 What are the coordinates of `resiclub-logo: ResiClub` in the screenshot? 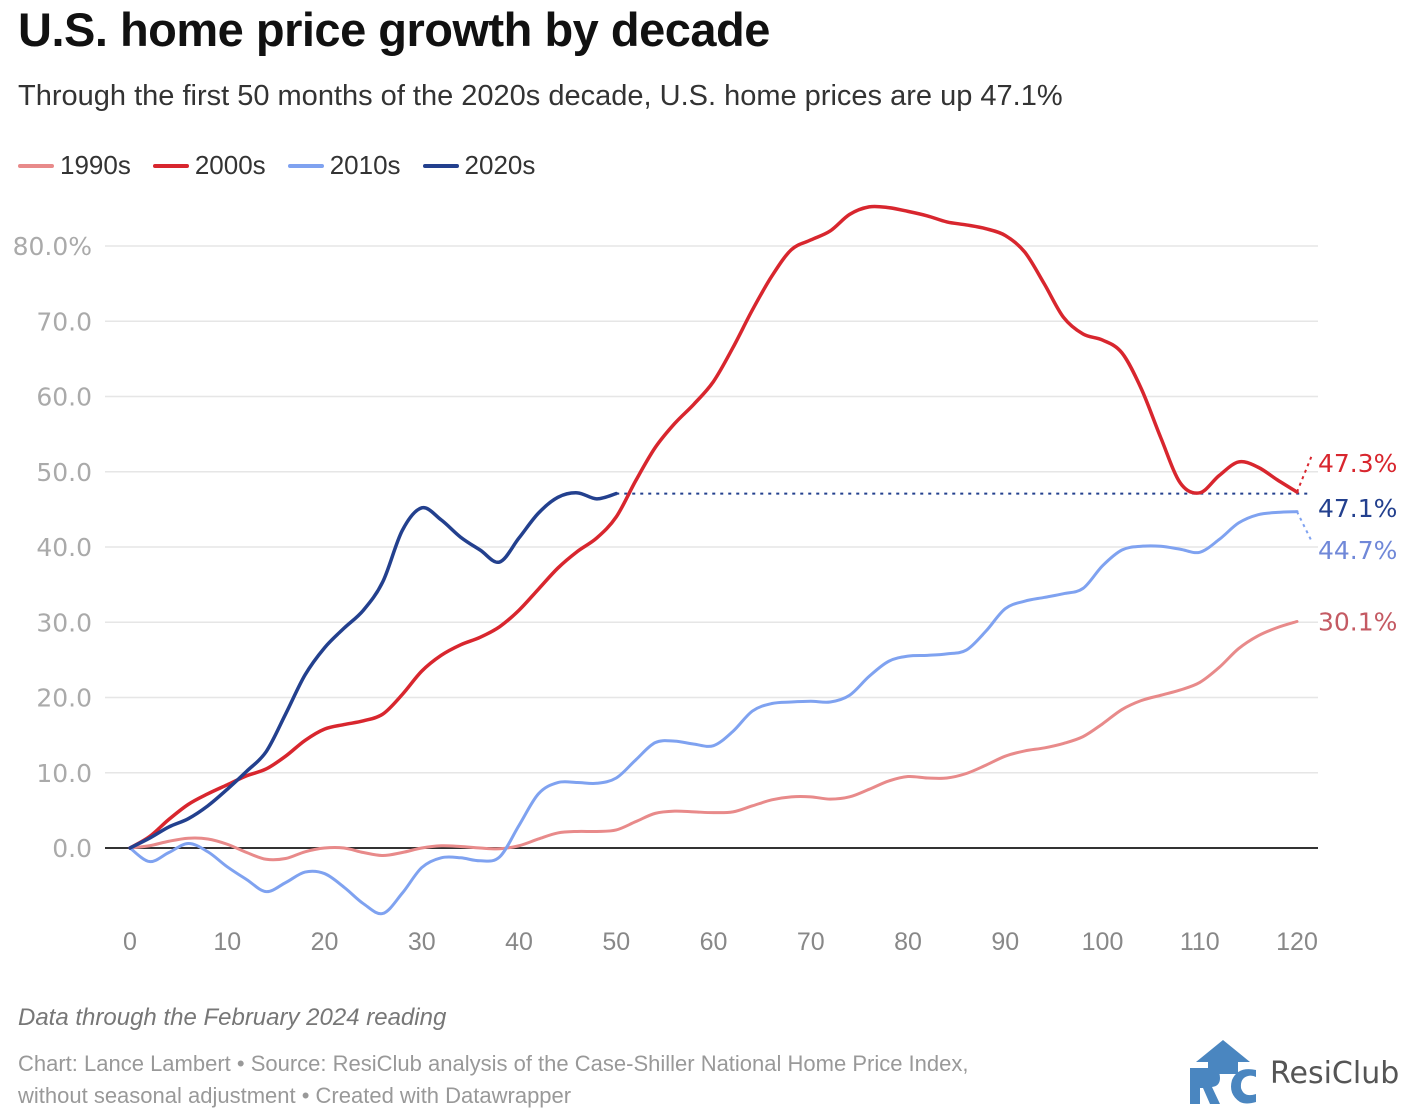 It's located at (1293, 1073).